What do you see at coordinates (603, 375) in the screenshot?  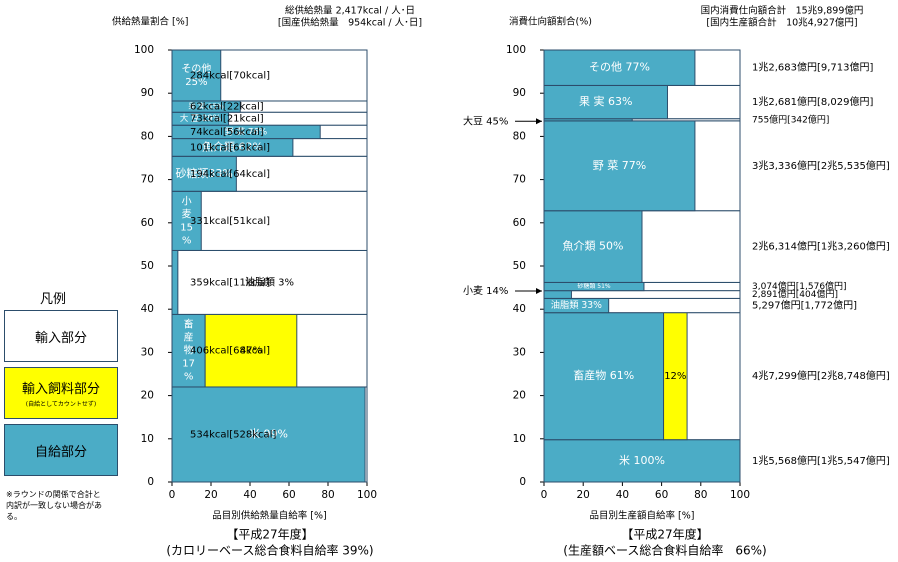 I see `chart2-bar-畜産物-label: 畜産物 61%` at bounding box center [603, 375].